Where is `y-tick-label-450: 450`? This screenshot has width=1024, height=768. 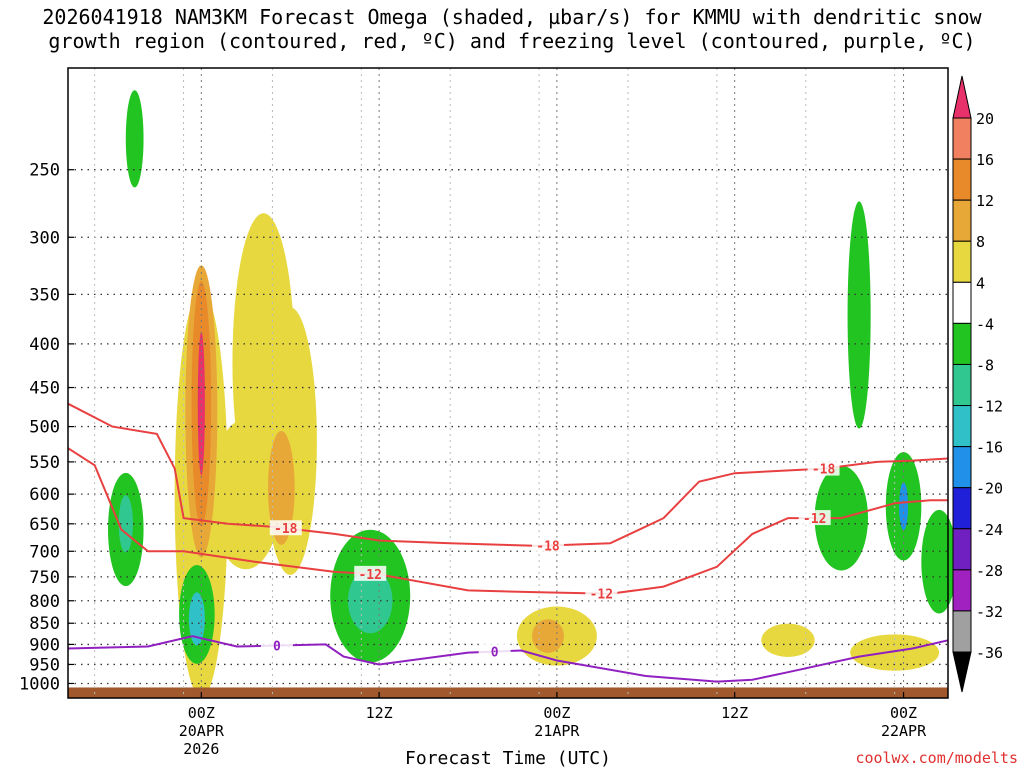 y-tick-label-450: 450 is located at coordinates (44, 389).